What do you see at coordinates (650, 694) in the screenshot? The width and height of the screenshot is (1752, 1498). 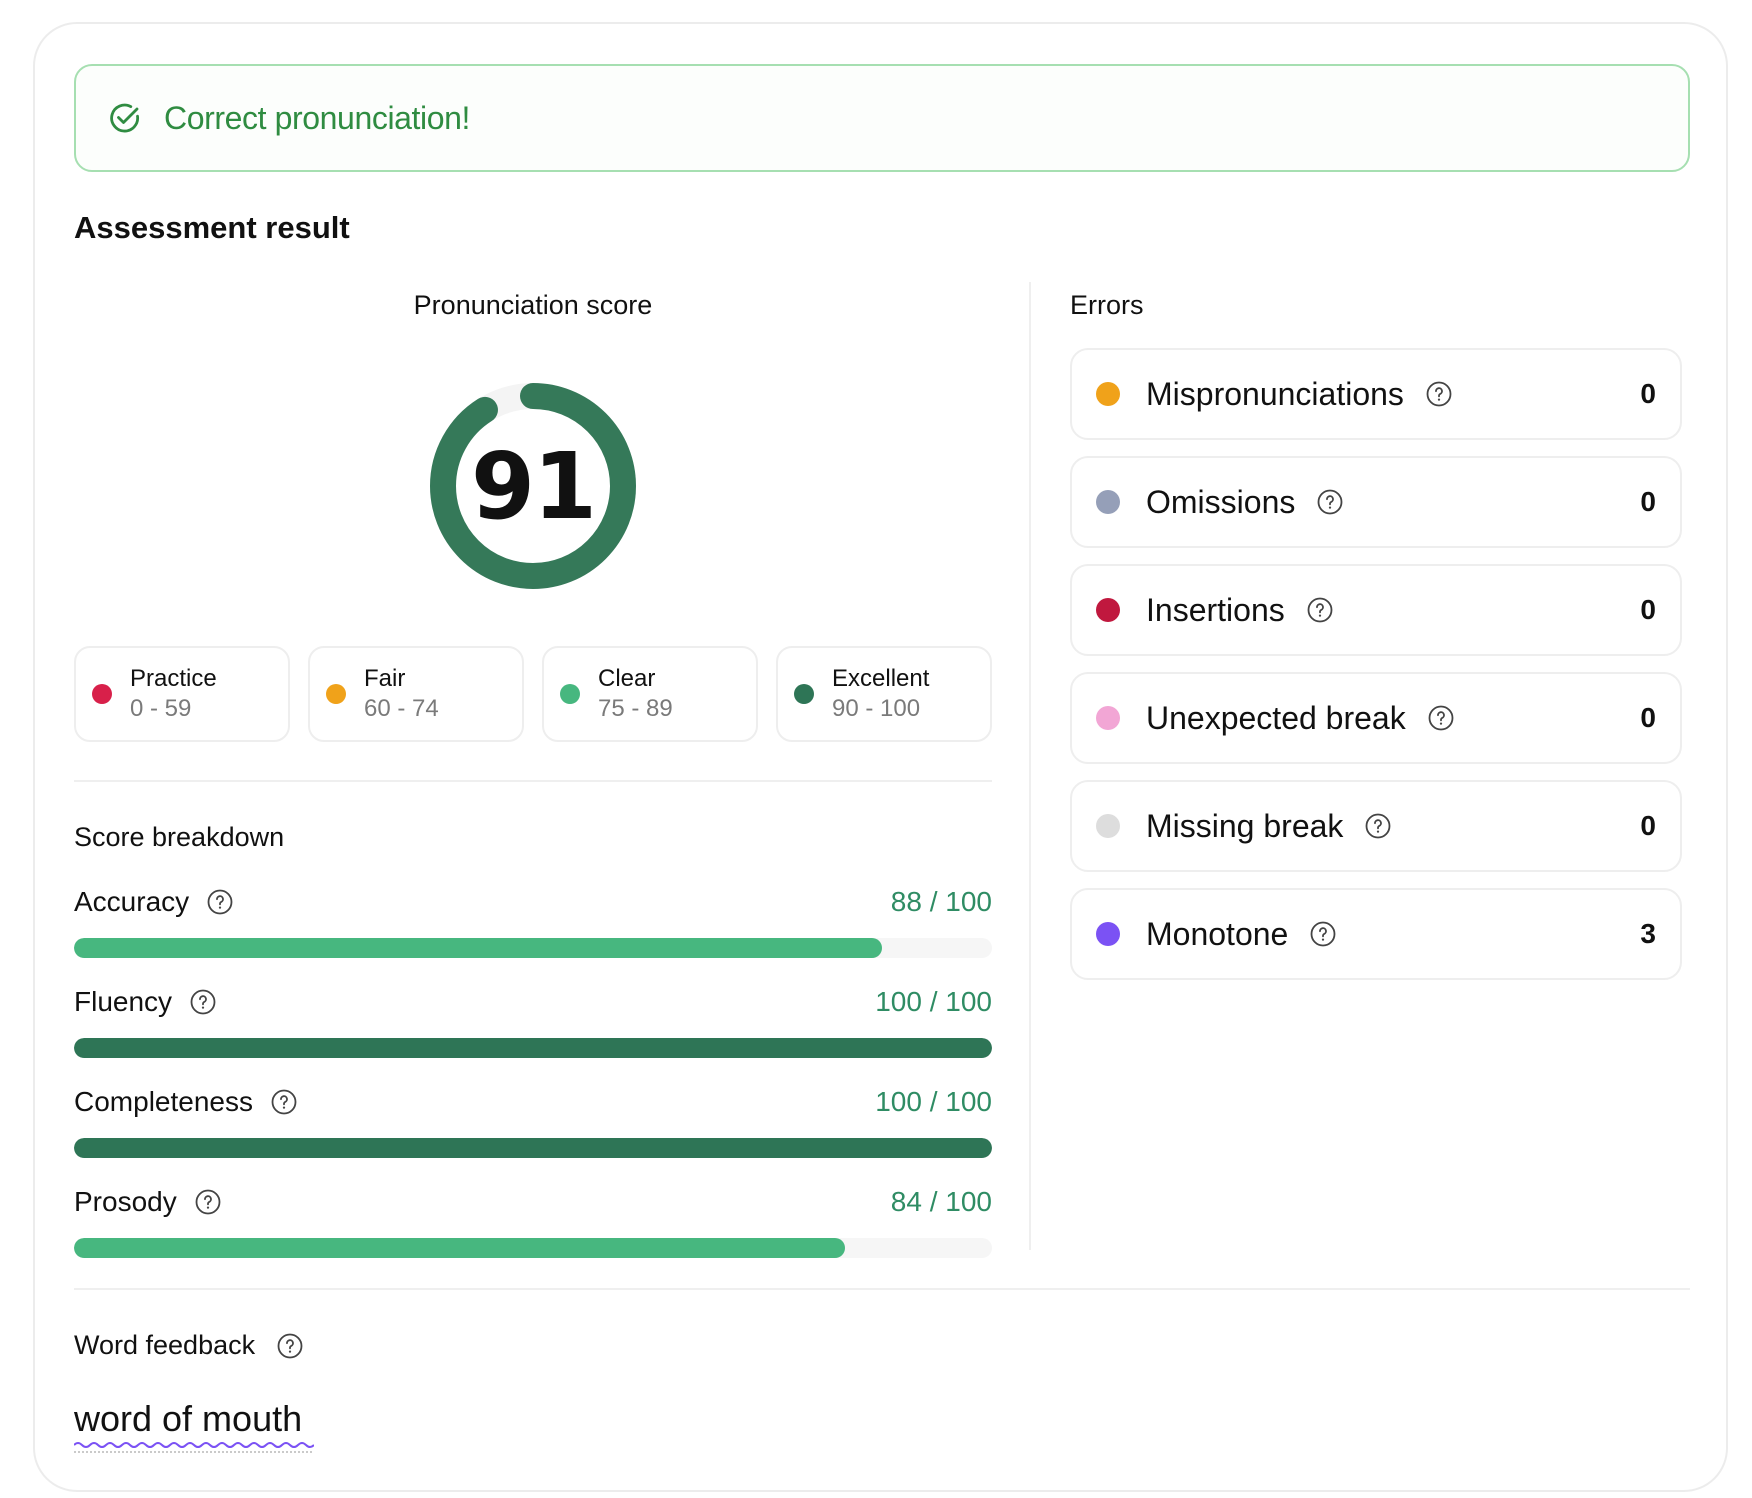 I see `legend-clear: Clear 75 - 89` at bounding box center [650, 694].